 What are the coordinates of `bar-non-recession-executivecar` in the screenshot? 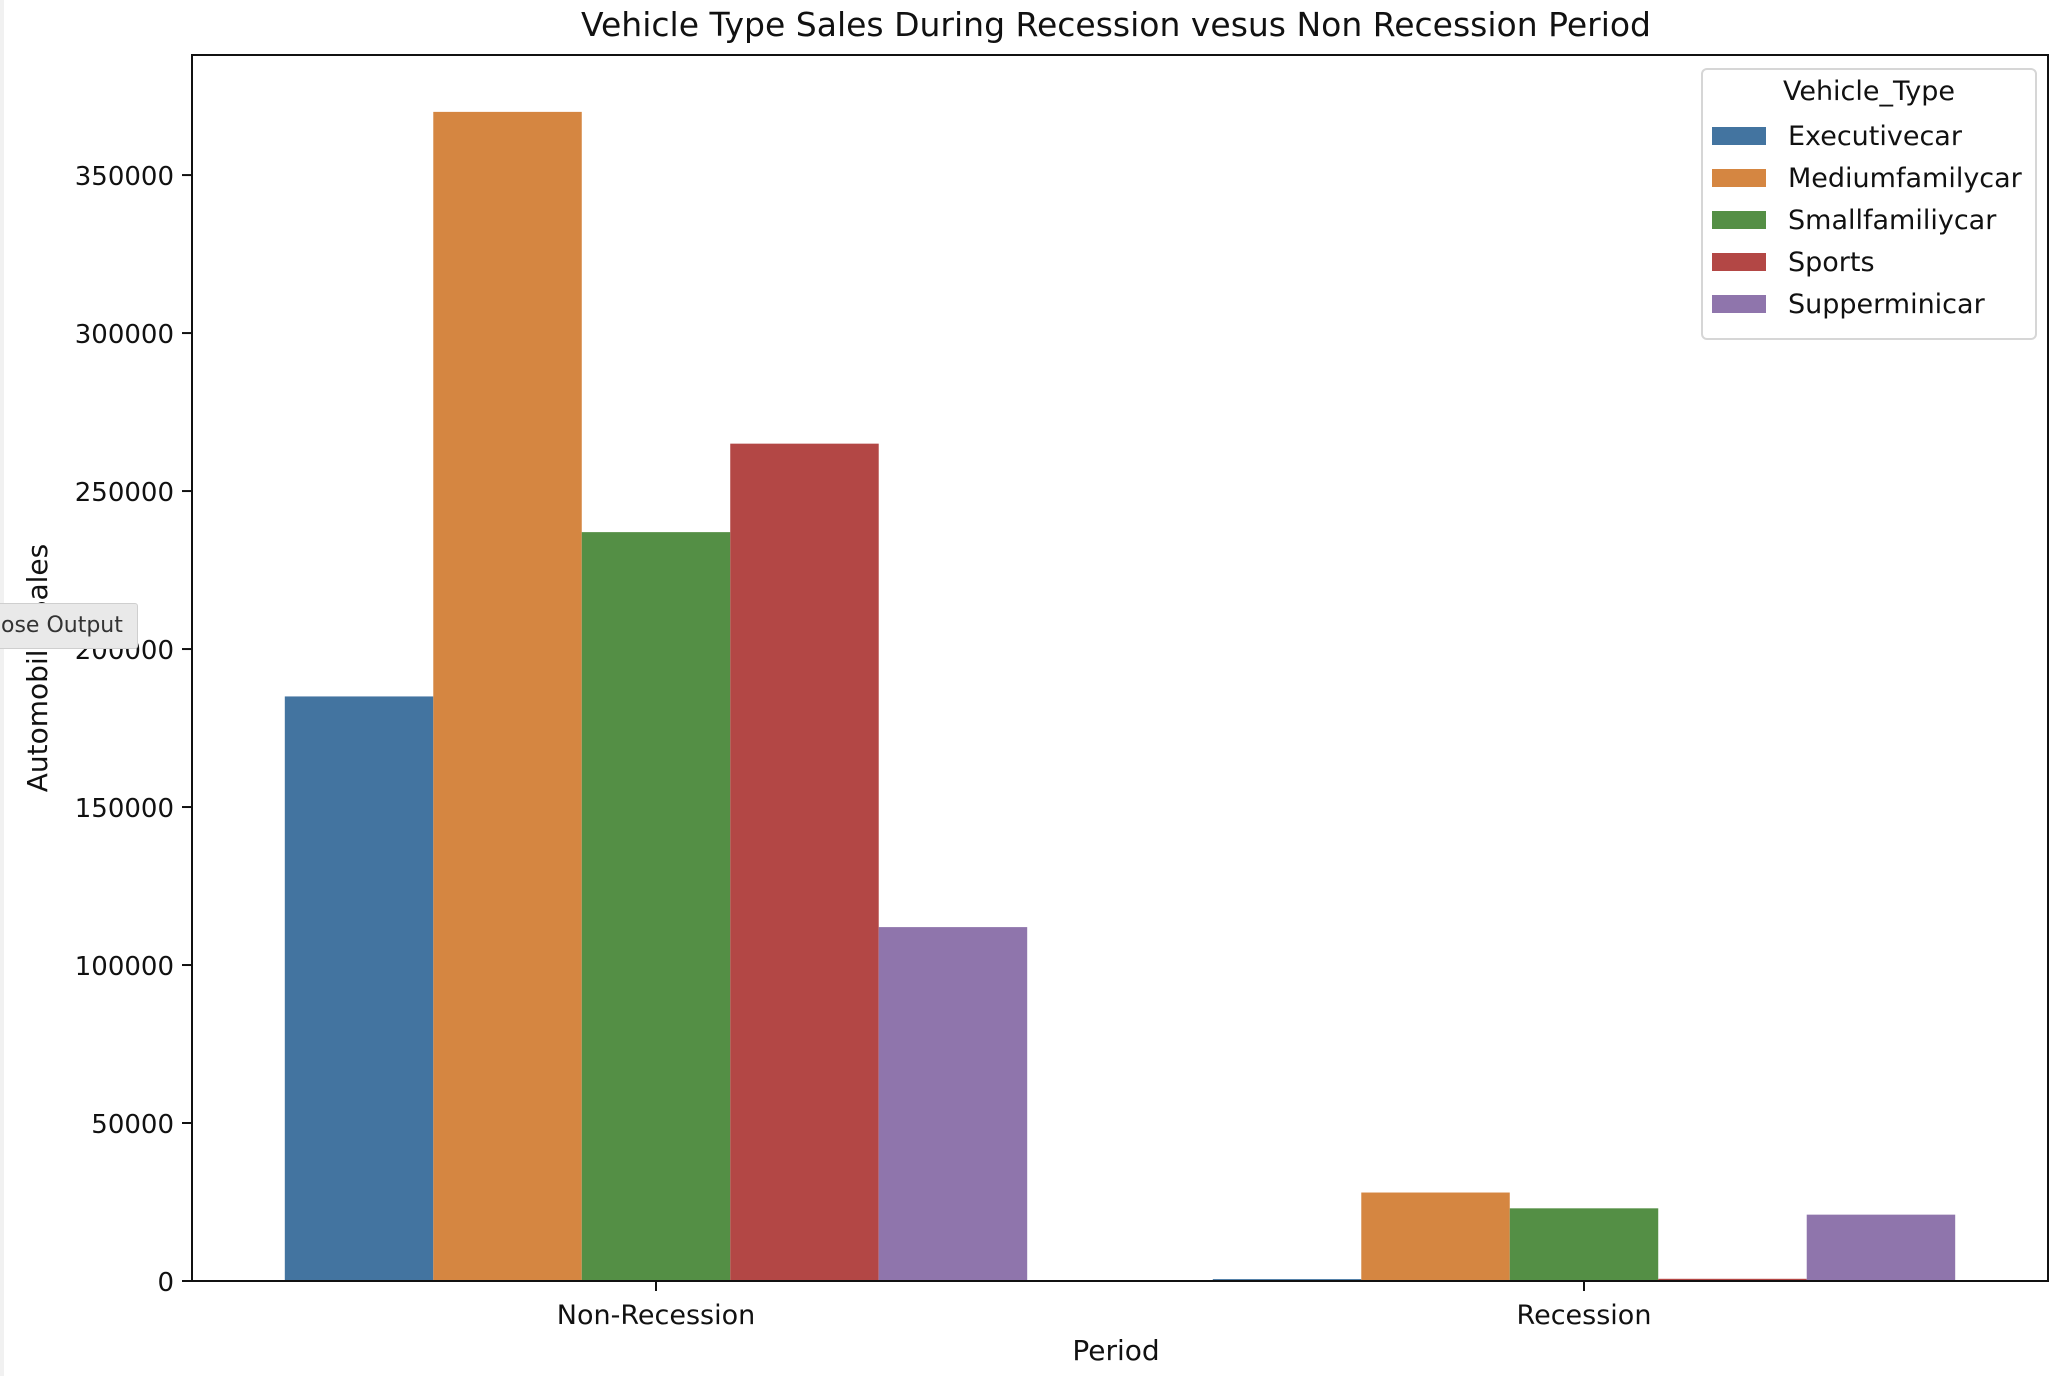 It's located at (359, 988).